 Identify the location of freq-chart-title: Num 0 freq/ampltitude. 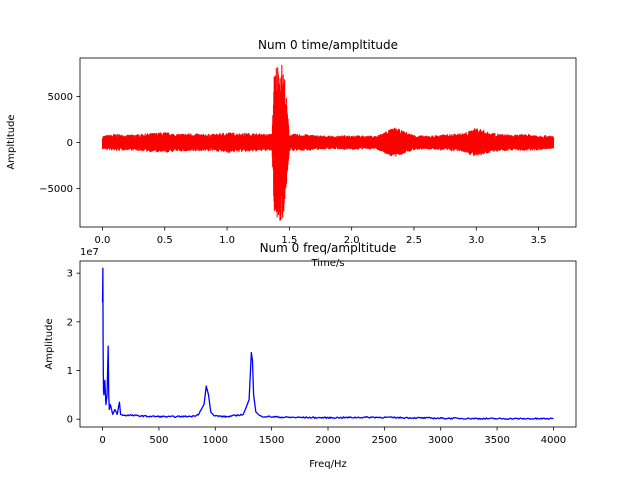
(328, 248).